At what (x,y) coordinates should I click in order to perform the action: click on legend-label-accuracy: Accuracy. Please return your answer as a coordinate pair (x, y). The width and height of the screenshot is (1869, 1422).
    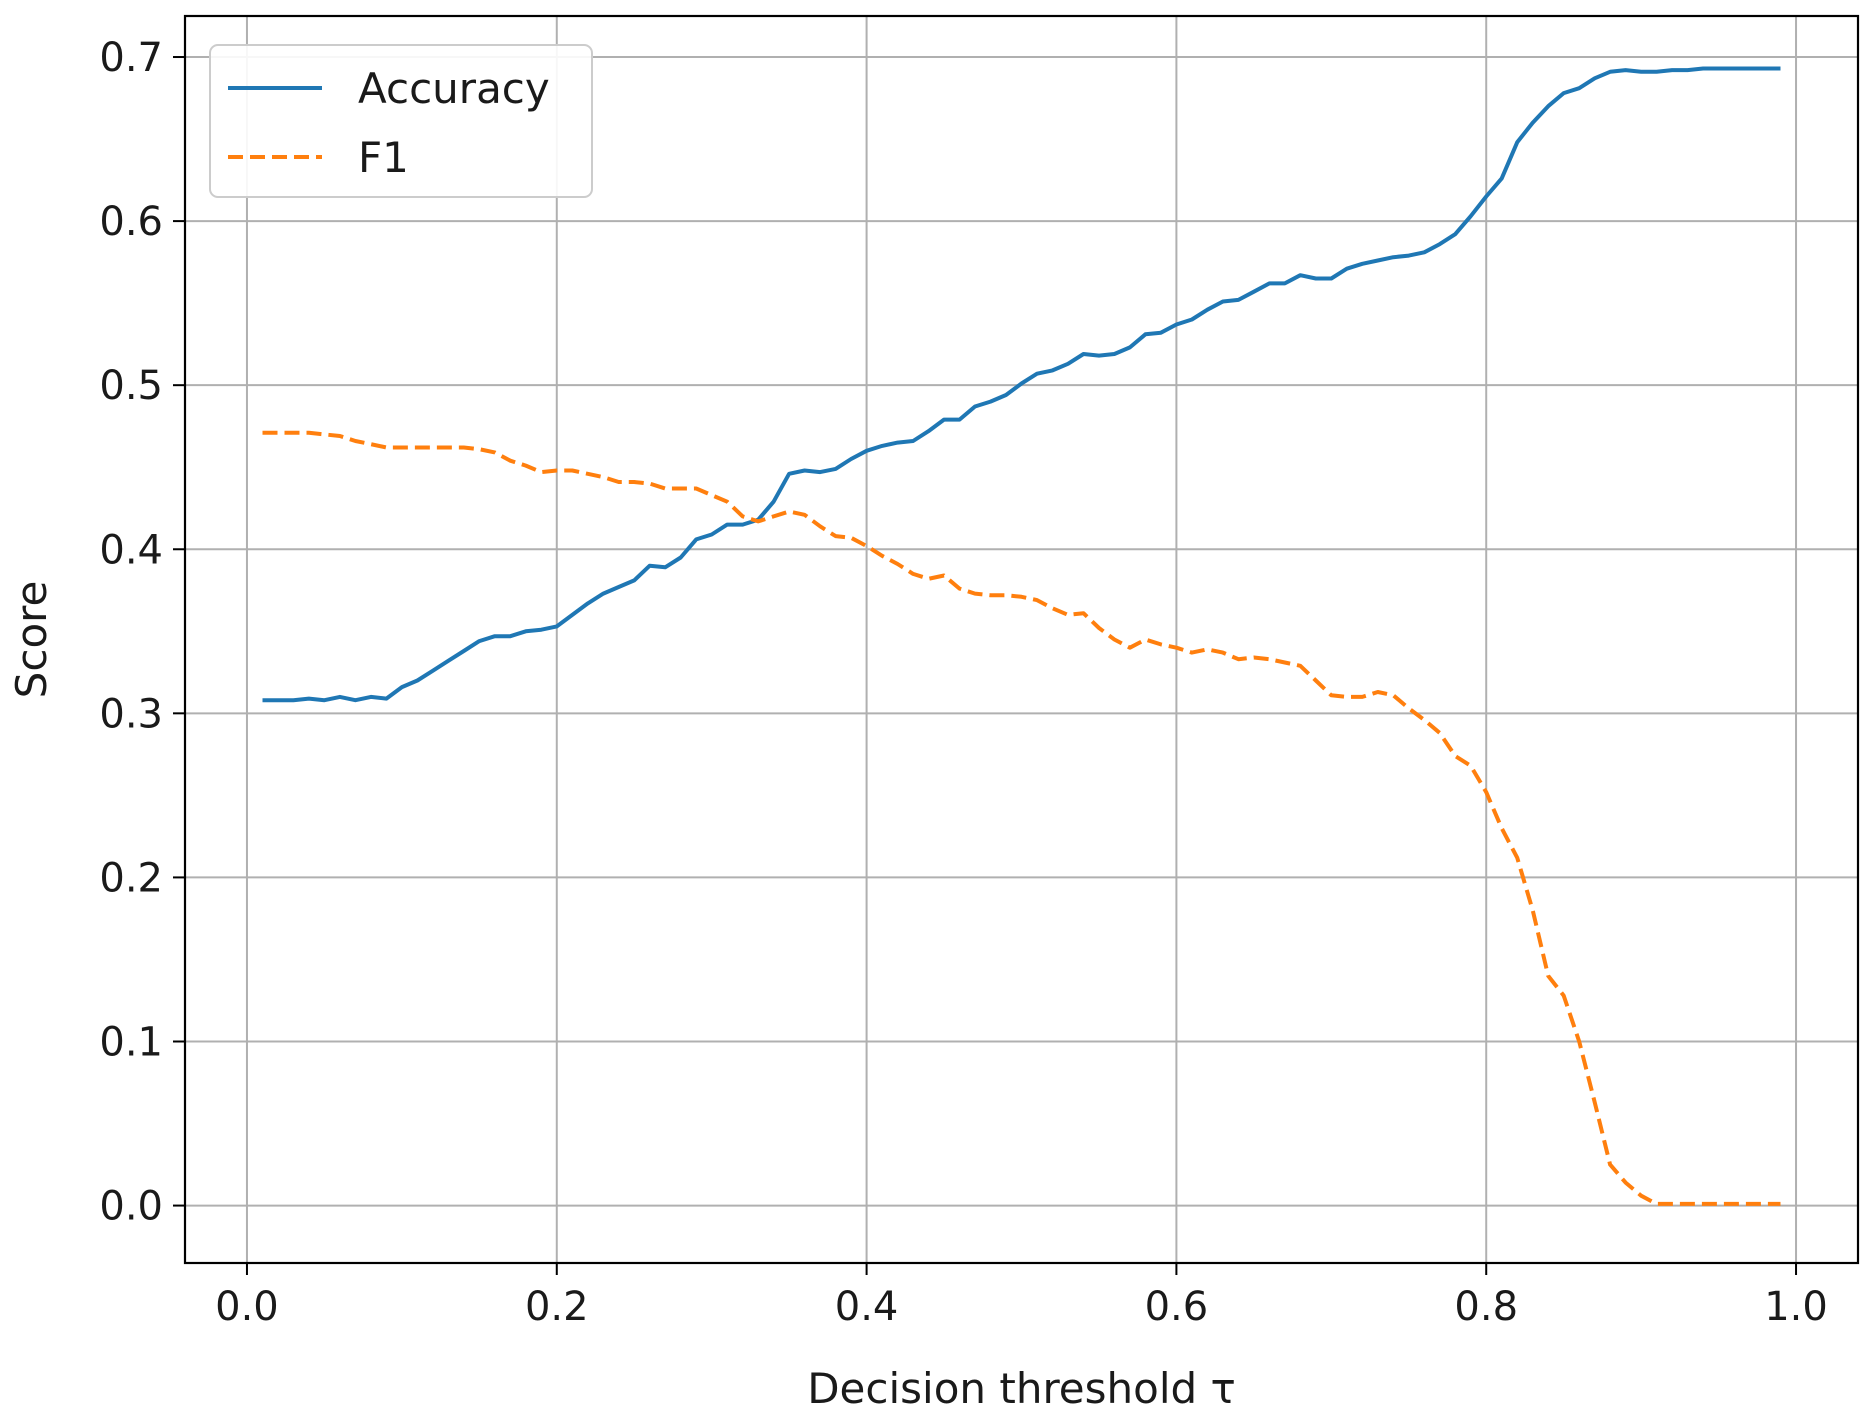
    Looking at the image, I should click on (454, 88).